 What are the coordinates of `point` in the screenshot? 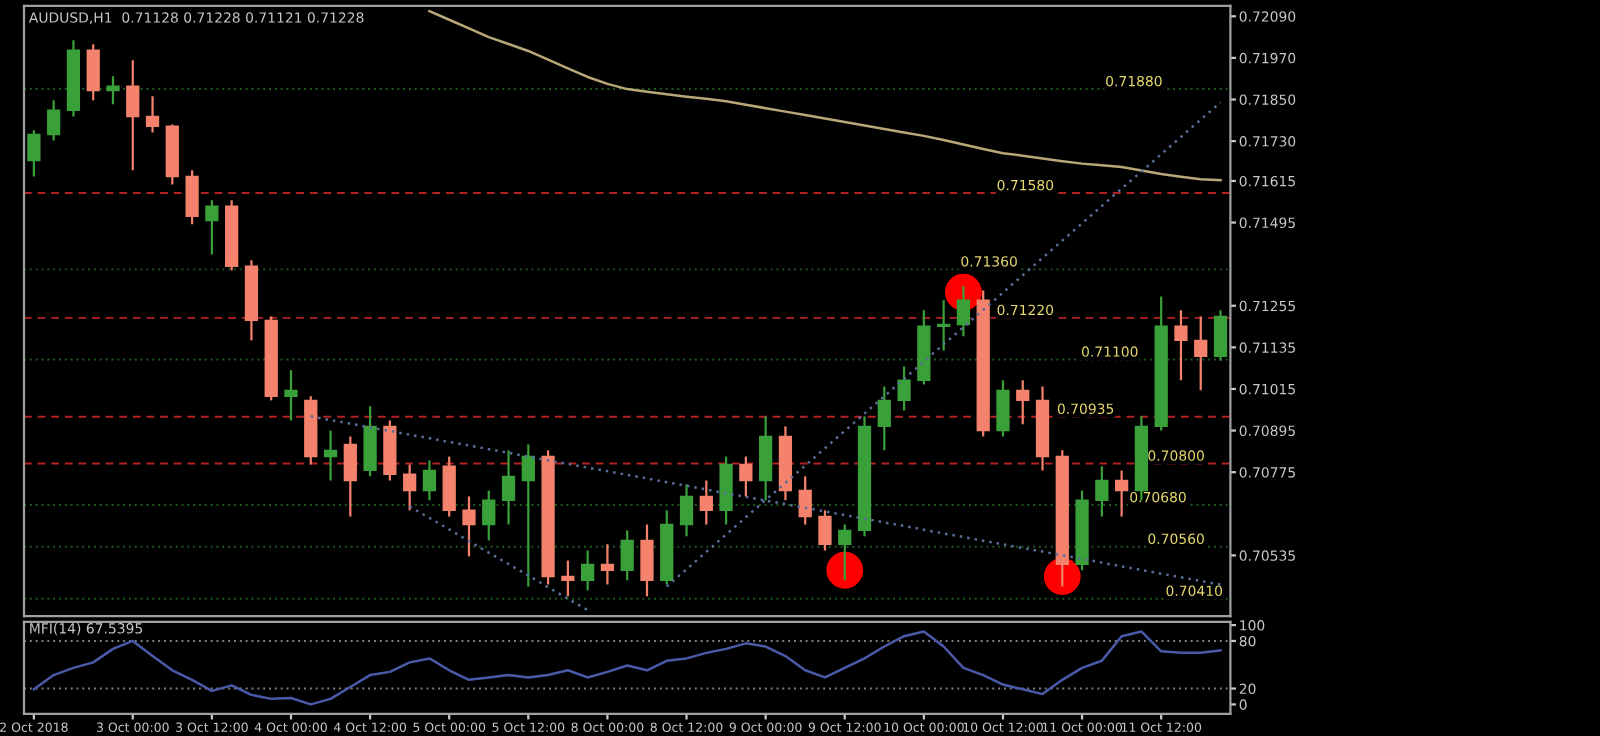 It's located at (845, 570).